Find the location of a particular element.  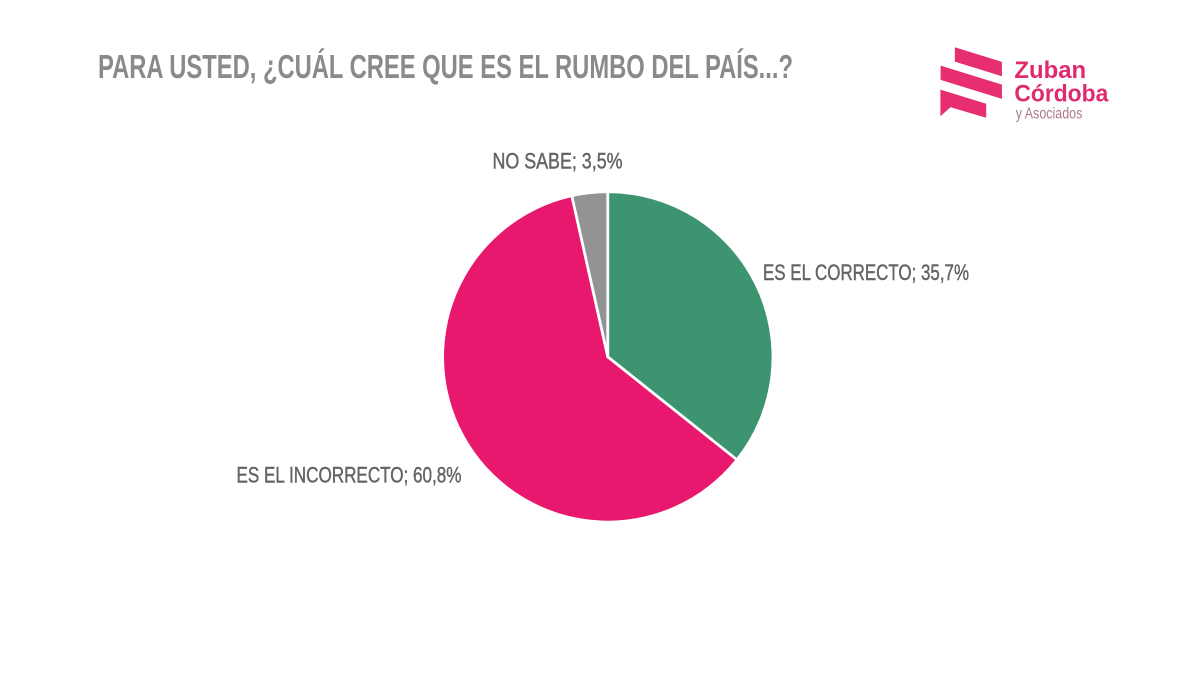

svg-text: Zuban is located at coordinates (1050, 70).